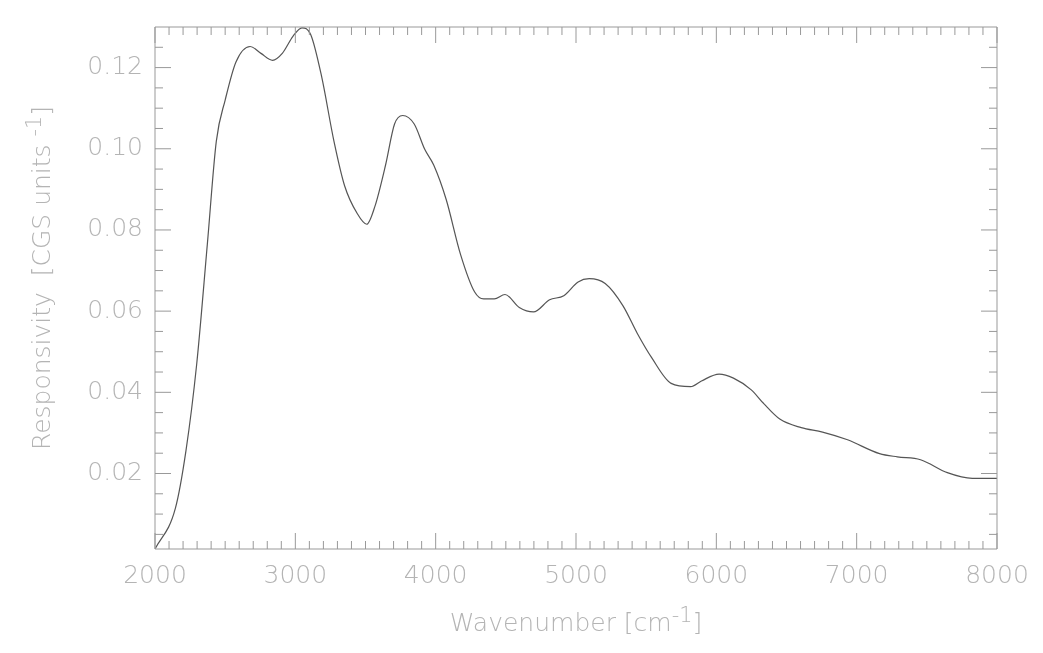 The width and height of the screenshot is (1043, 653). Describe the element at coordinates (115, 147) in the screenshot. I see `y-tick-label: 0.10` at that location.